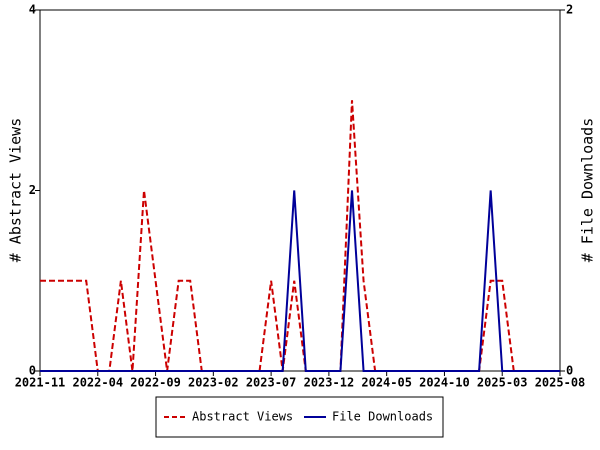 Image resolution: width=600 pixels, height=450 pixels. Describe the element at coordinates (444, 383) in the screenshot. I see `x-tick-label: 2024-10` at that location.